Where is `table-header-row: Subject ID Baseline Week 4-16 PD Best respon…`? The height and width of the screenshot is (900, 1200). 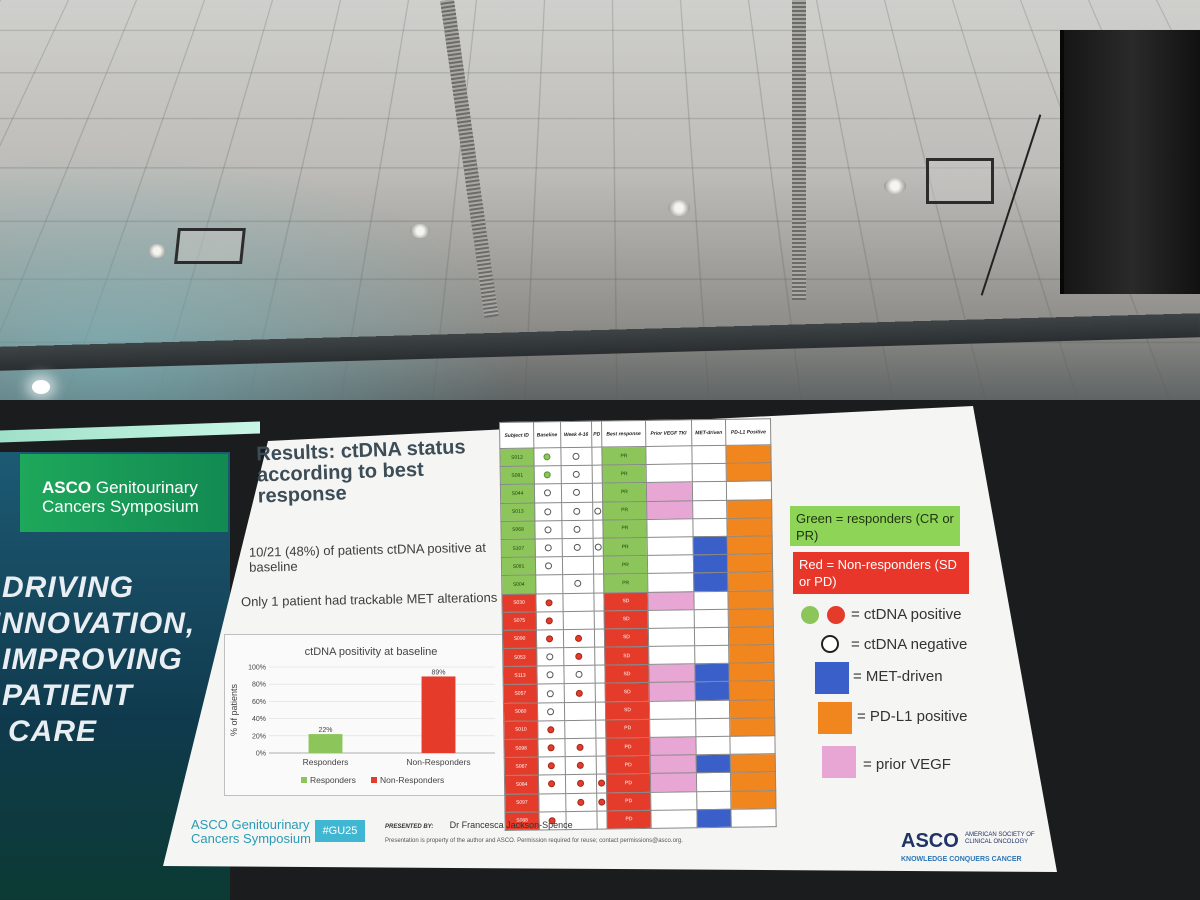 table-header-row: Subject ID Baseline Week 4-16 PD Best respon… is located at coordinates (635, 433).